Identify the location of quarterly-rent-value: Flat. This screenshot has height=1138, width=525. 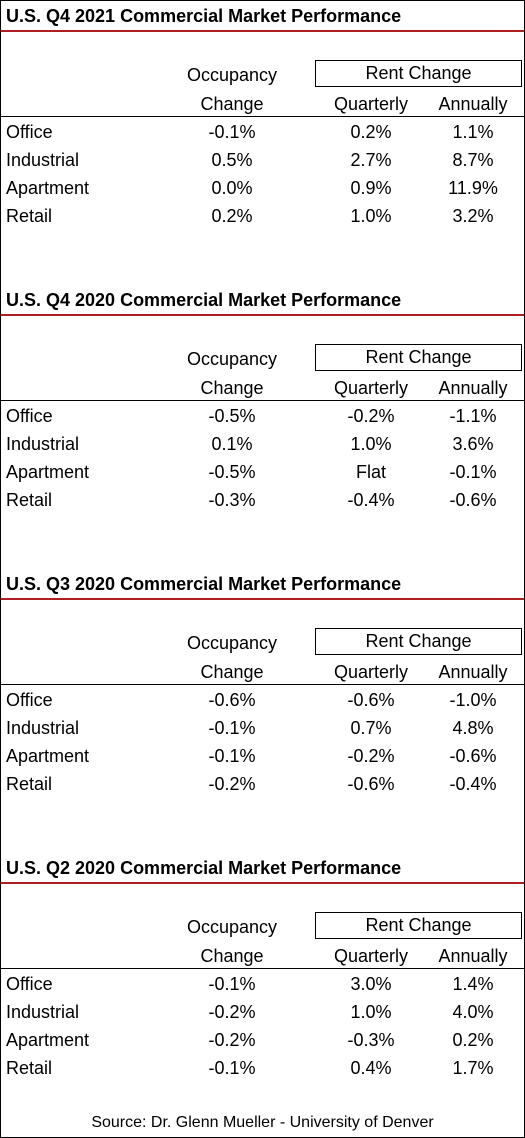
(370, 472).